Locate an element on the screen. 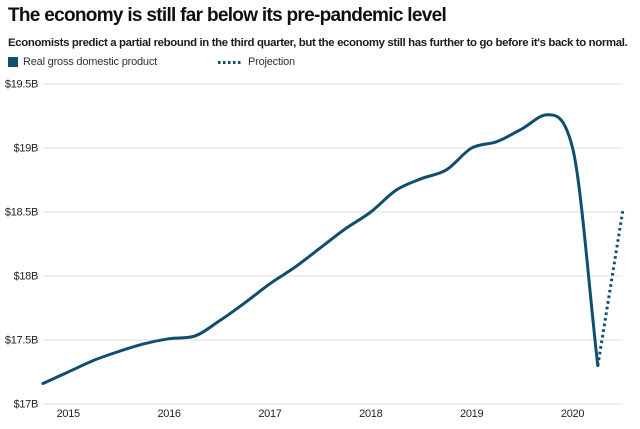  y-axis-tick-label: $17B is located at coordinates (26, 405).